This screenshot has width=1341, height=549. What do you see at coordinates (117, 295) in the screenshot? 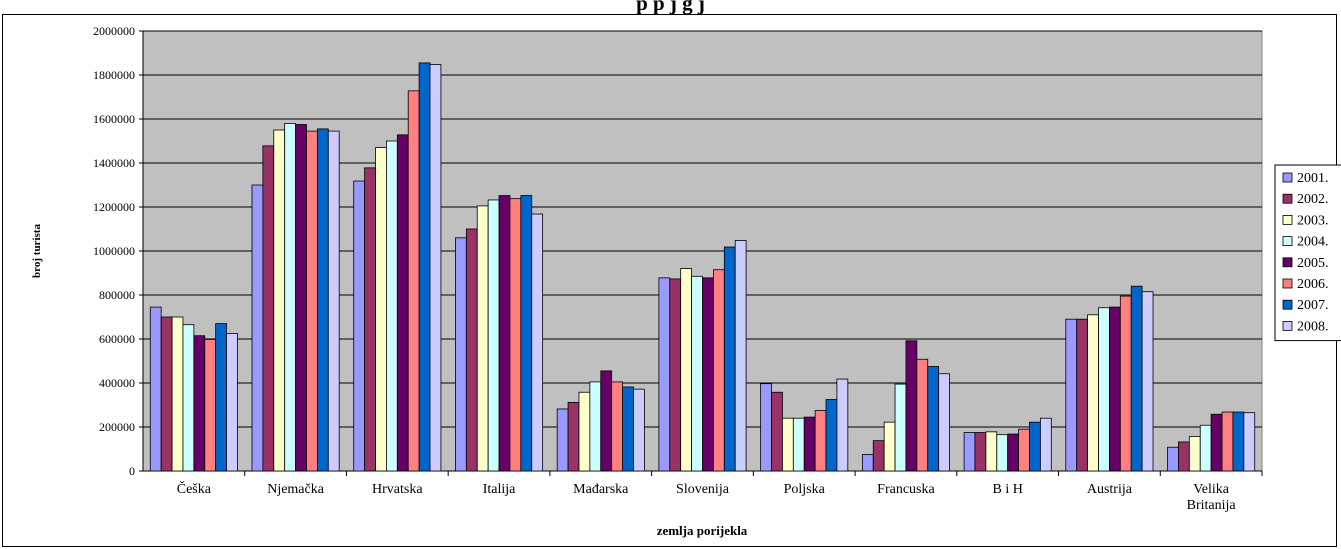
I see `y-tick-label: 800000` at bounding box center [117, 295].